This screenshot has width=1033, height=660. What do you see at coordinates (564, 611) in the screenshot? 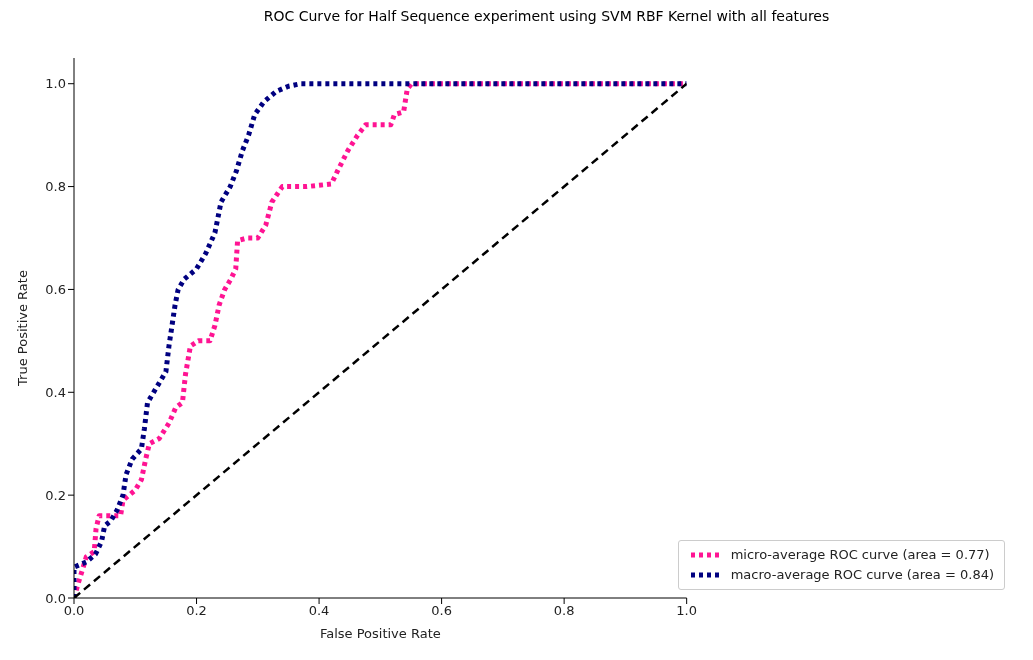
I see `x-tick-label: 0.8` at bounding box center [564, 611].